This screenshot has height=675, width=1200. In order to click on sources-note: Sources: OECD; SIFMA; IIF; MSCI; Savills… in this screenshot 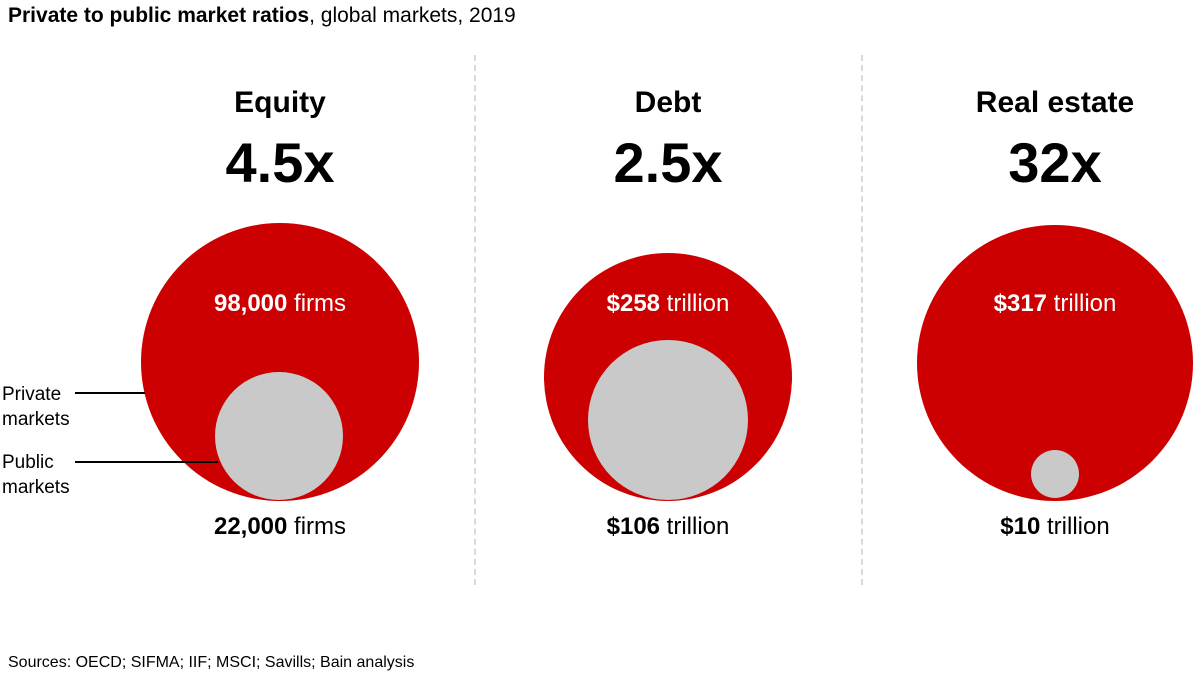, I will do `click(211, 662)`.